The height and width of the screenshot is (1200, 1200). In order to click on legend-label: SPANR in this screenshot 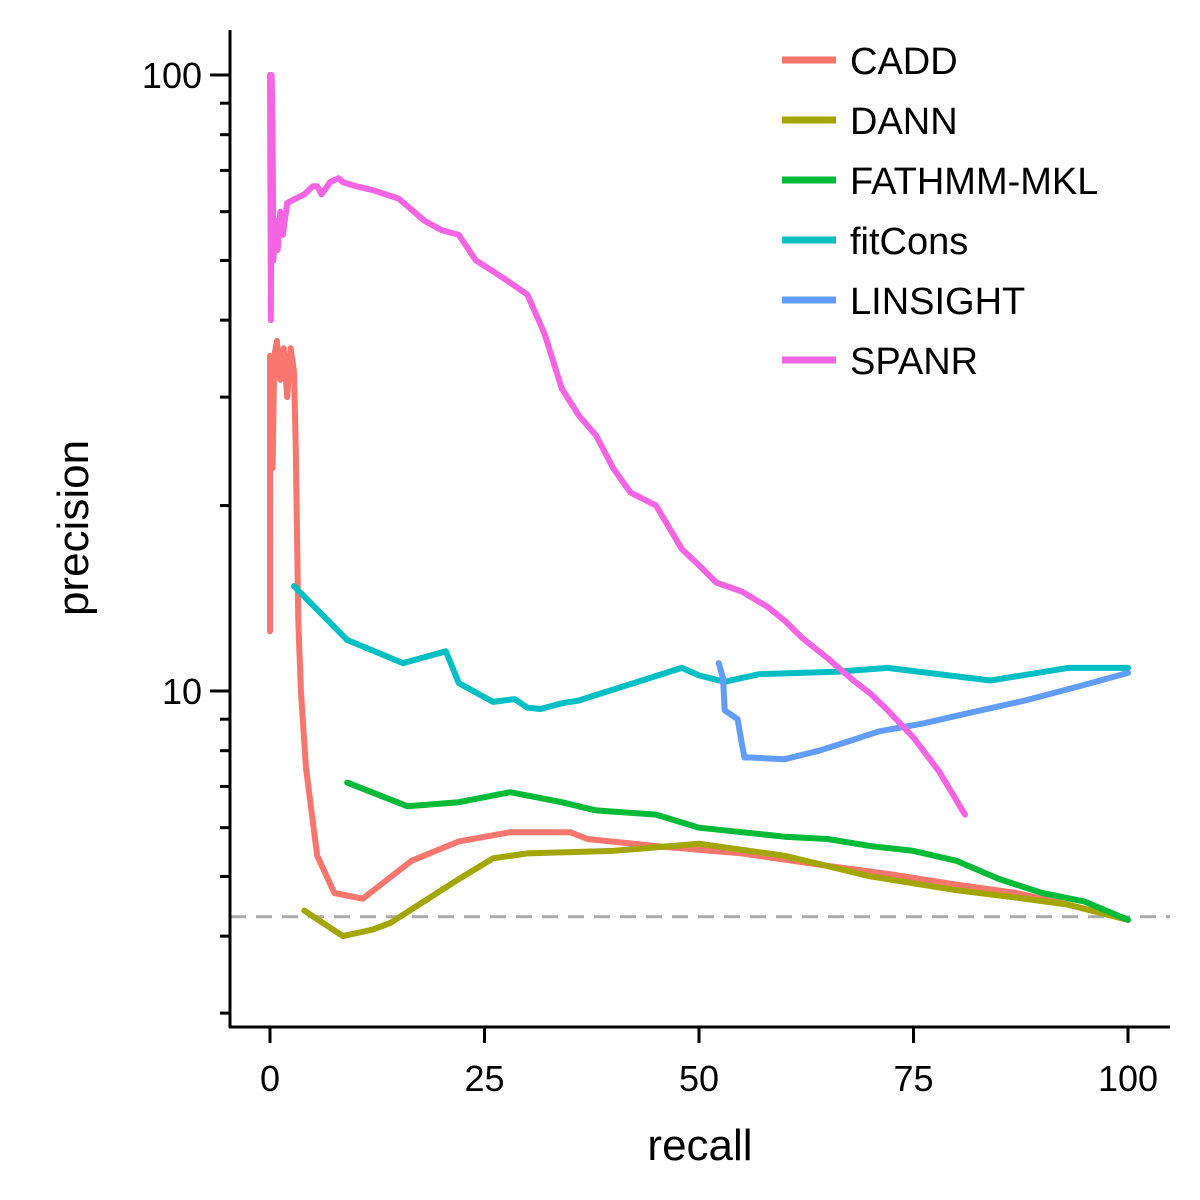, I will do `click(914, 362)`.